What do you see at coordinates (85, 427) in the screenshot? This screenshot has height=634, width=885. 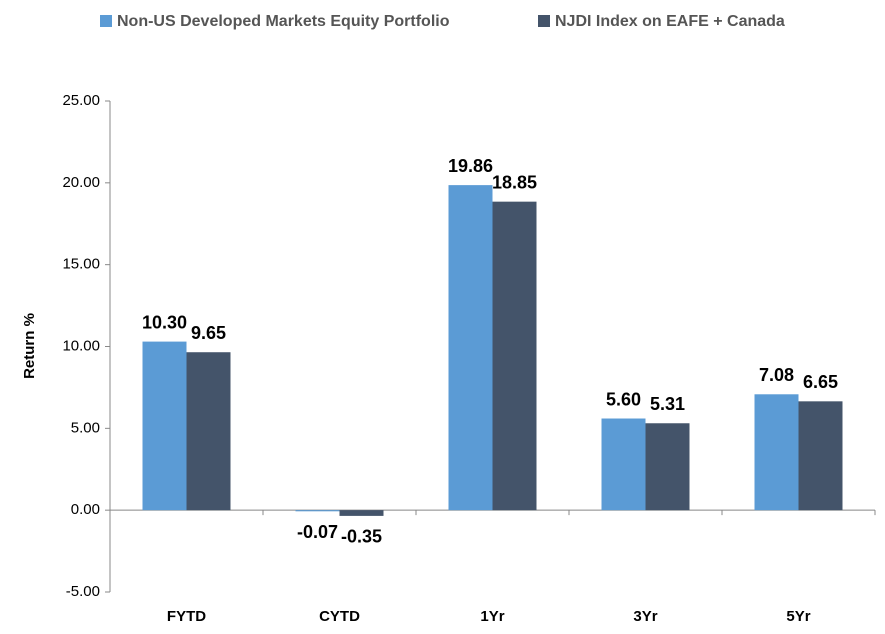 I see `y-tick-label: 5.00` at bounding box center [85, 427].